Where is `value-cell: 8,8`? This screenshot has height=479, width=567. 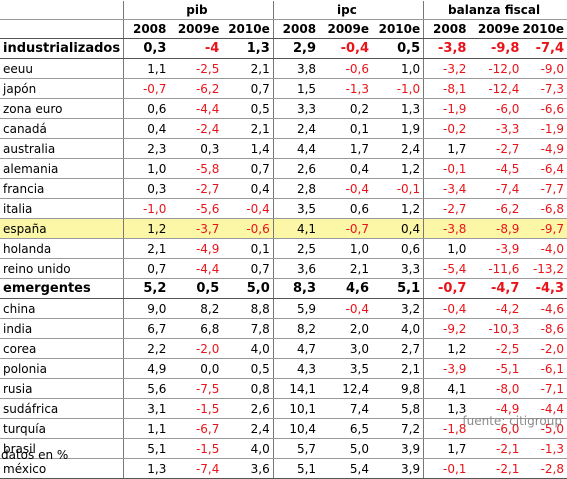 value-cell: 8,8 is located at coordinates (248, 308).